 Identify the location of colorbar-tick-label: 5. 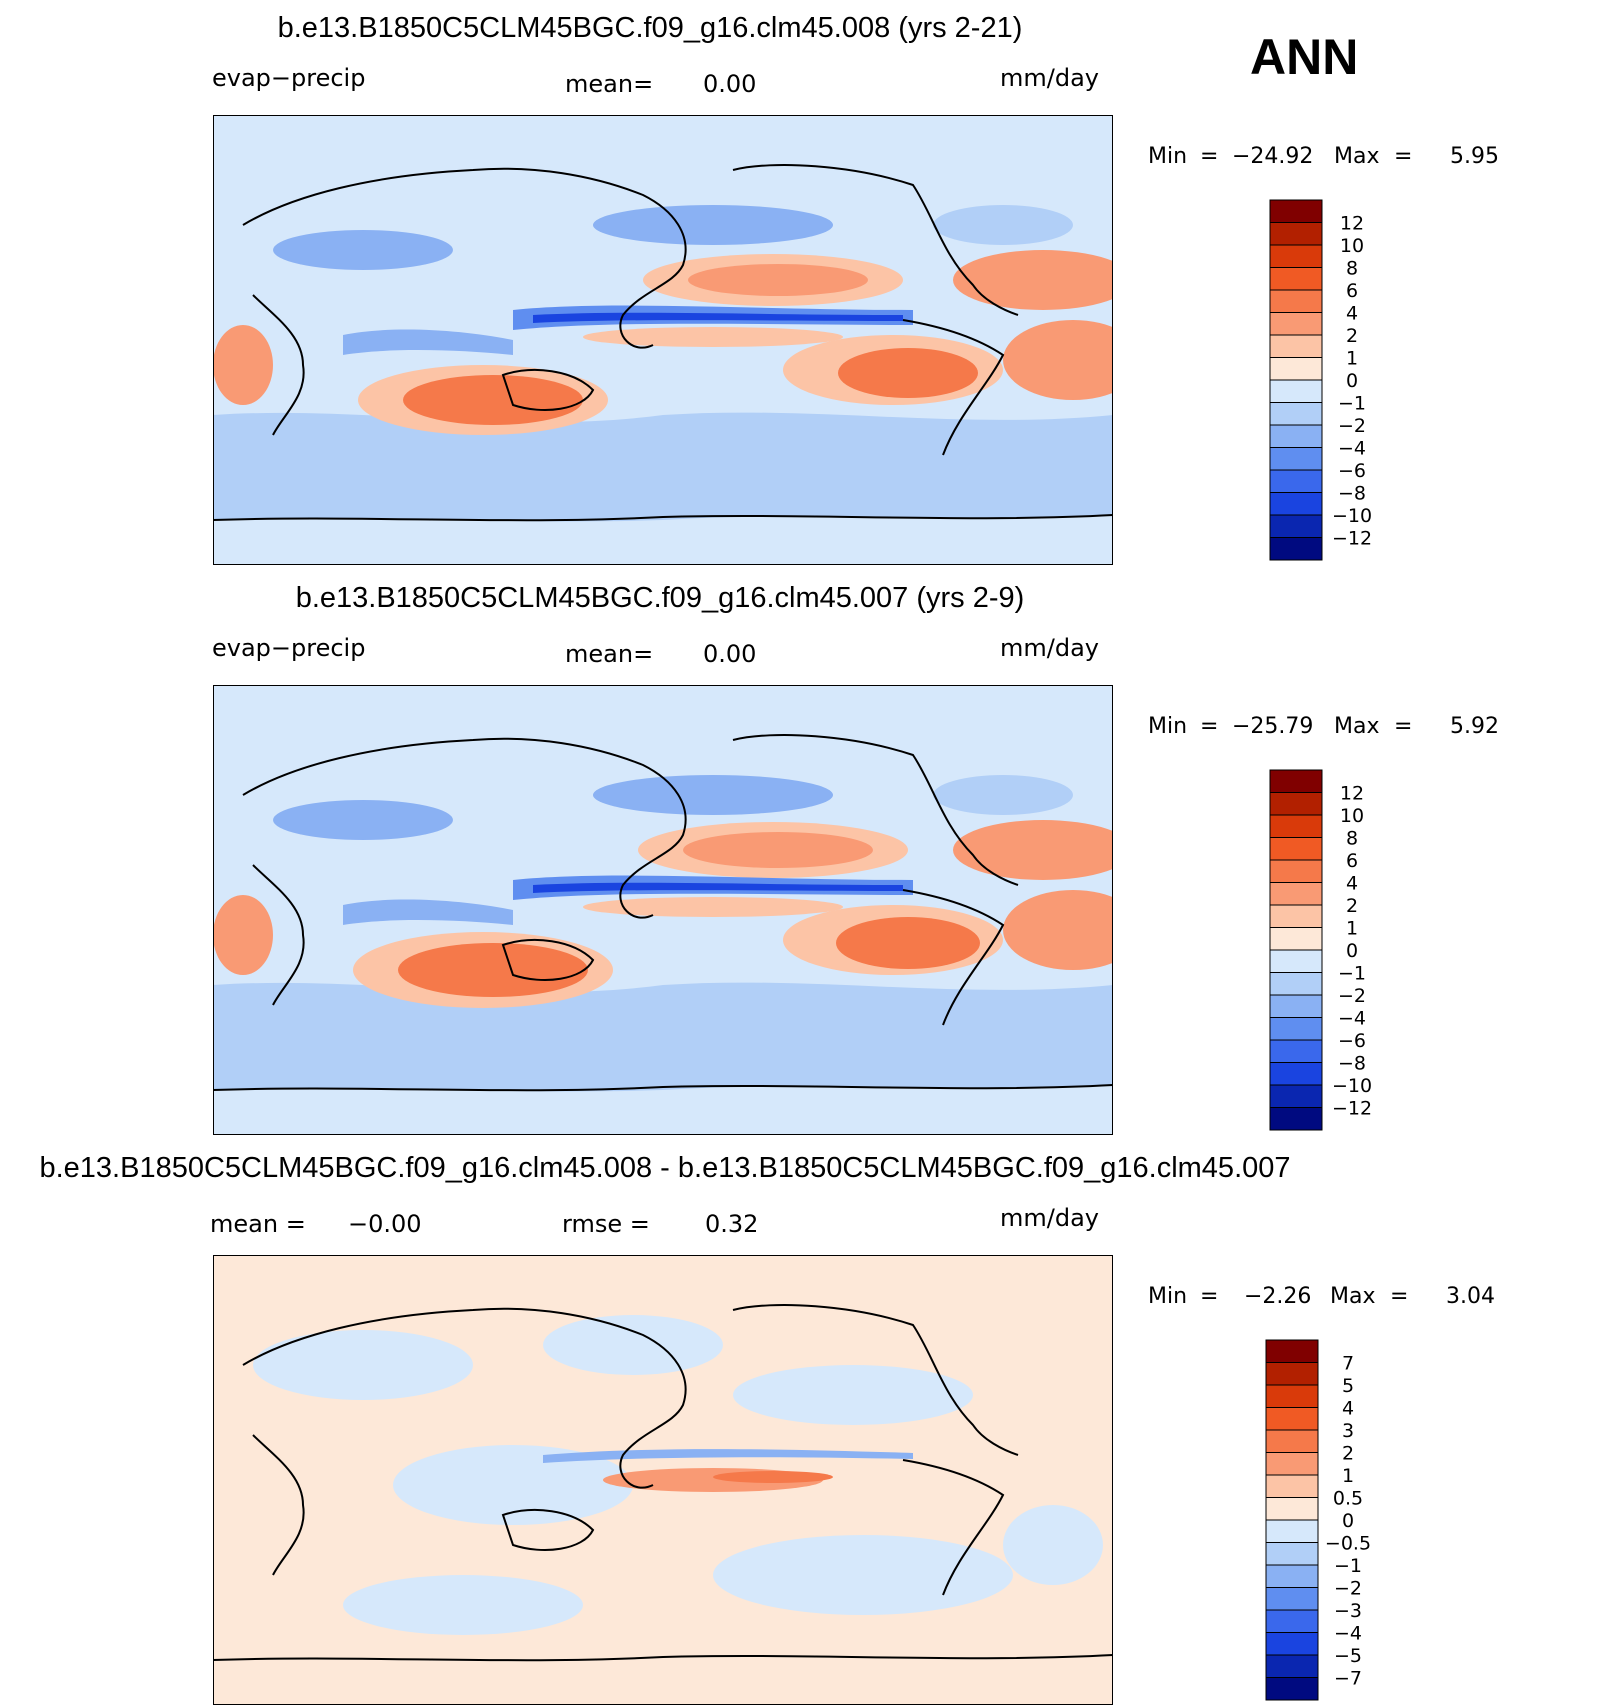
(1348, 1386).